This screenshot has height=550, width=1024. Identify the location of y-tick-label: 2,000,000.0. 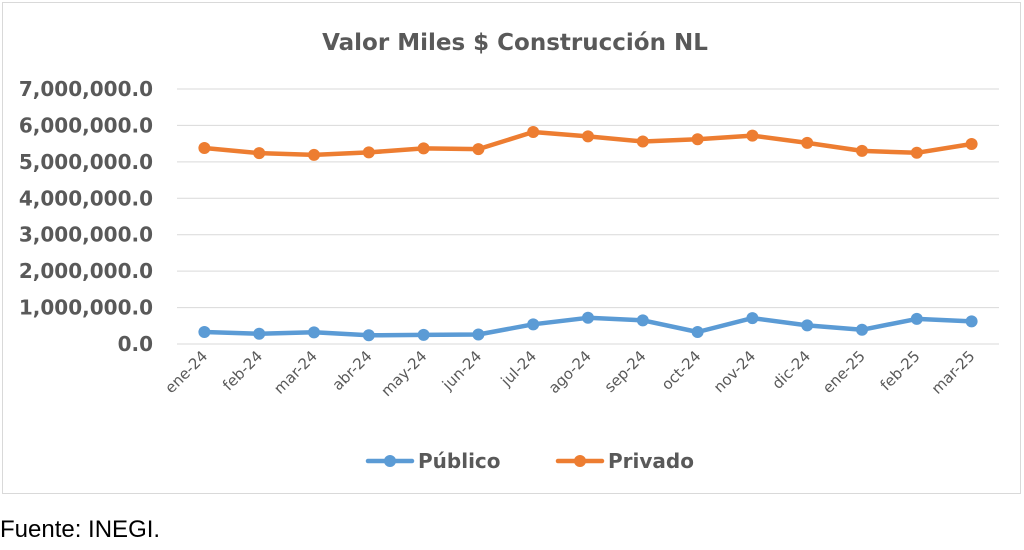
(86, 271).